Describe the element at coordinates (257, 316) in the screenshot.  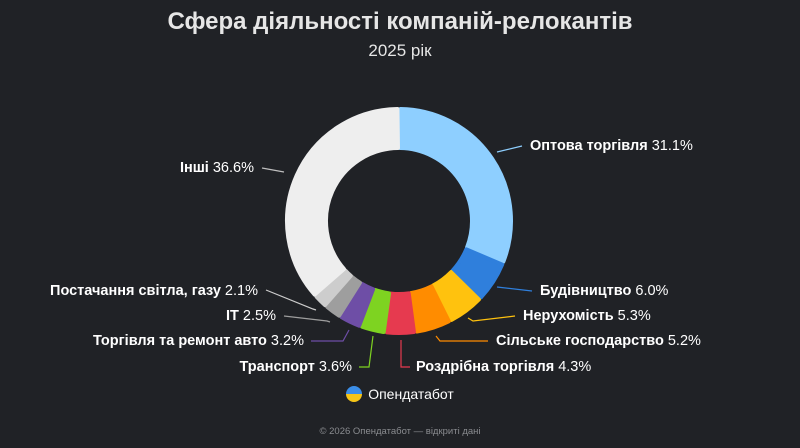
I see `slice-label-value: 2.5%` at that location.